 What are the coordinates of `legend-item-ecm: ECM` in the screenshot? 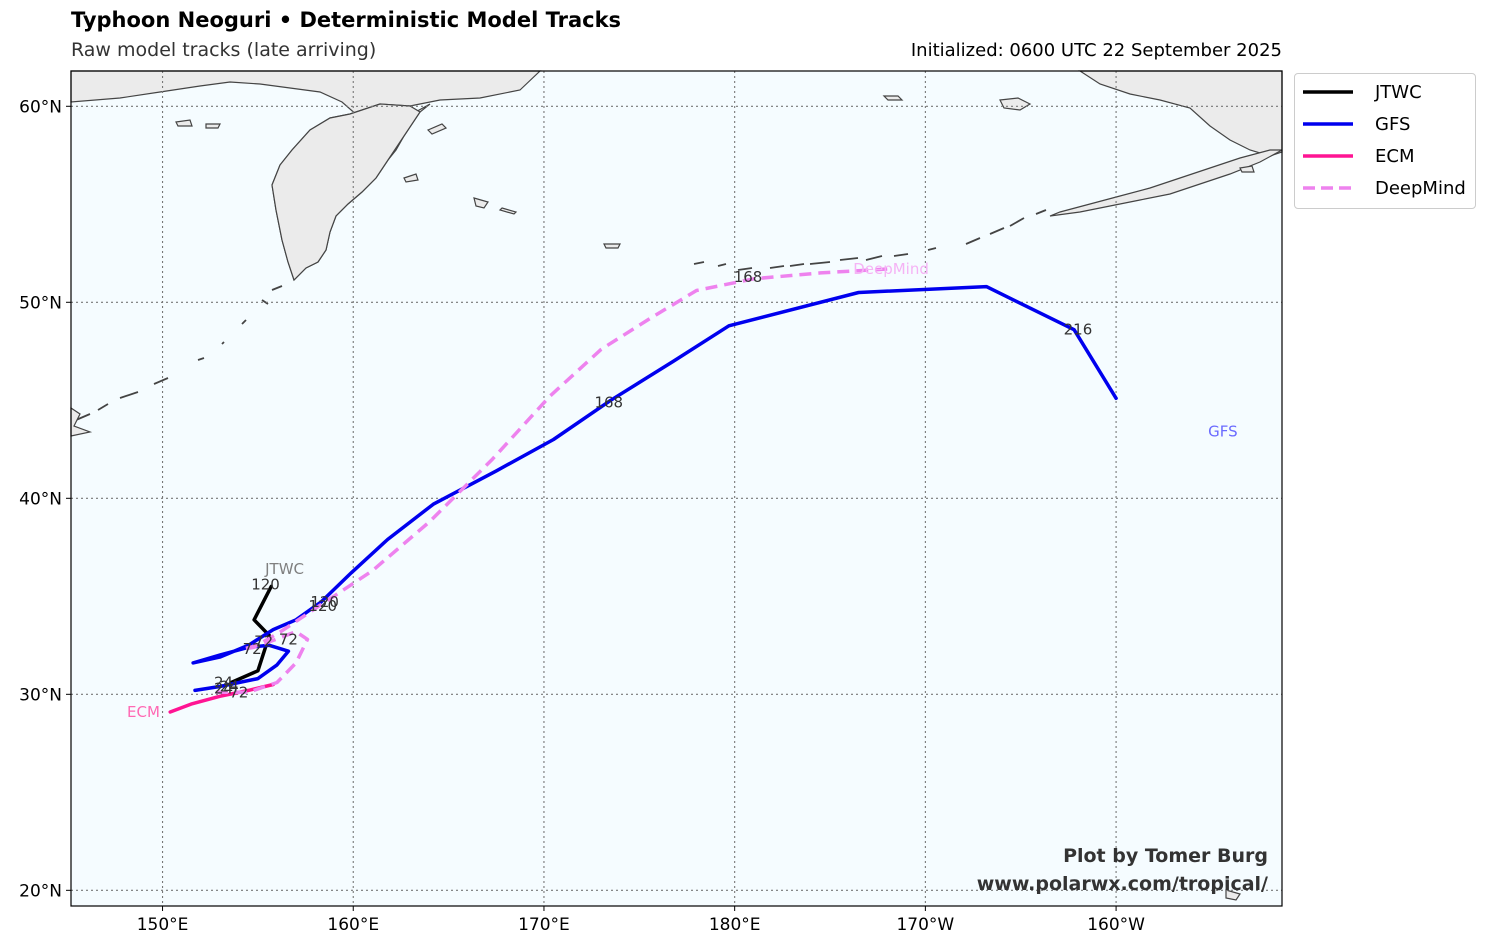 It's located at (1389, 156).